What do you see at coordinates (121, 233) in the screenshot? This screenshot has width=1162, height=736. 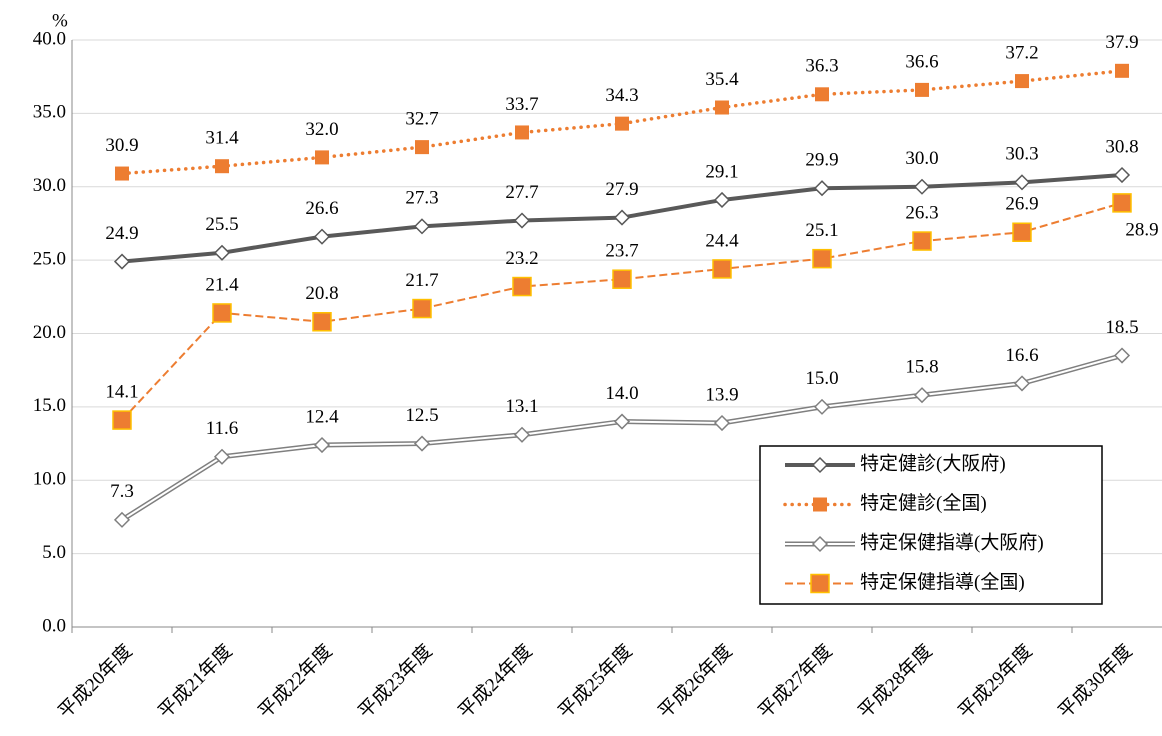 I see `data-label: 24.9` at bounding box center [121, 233].